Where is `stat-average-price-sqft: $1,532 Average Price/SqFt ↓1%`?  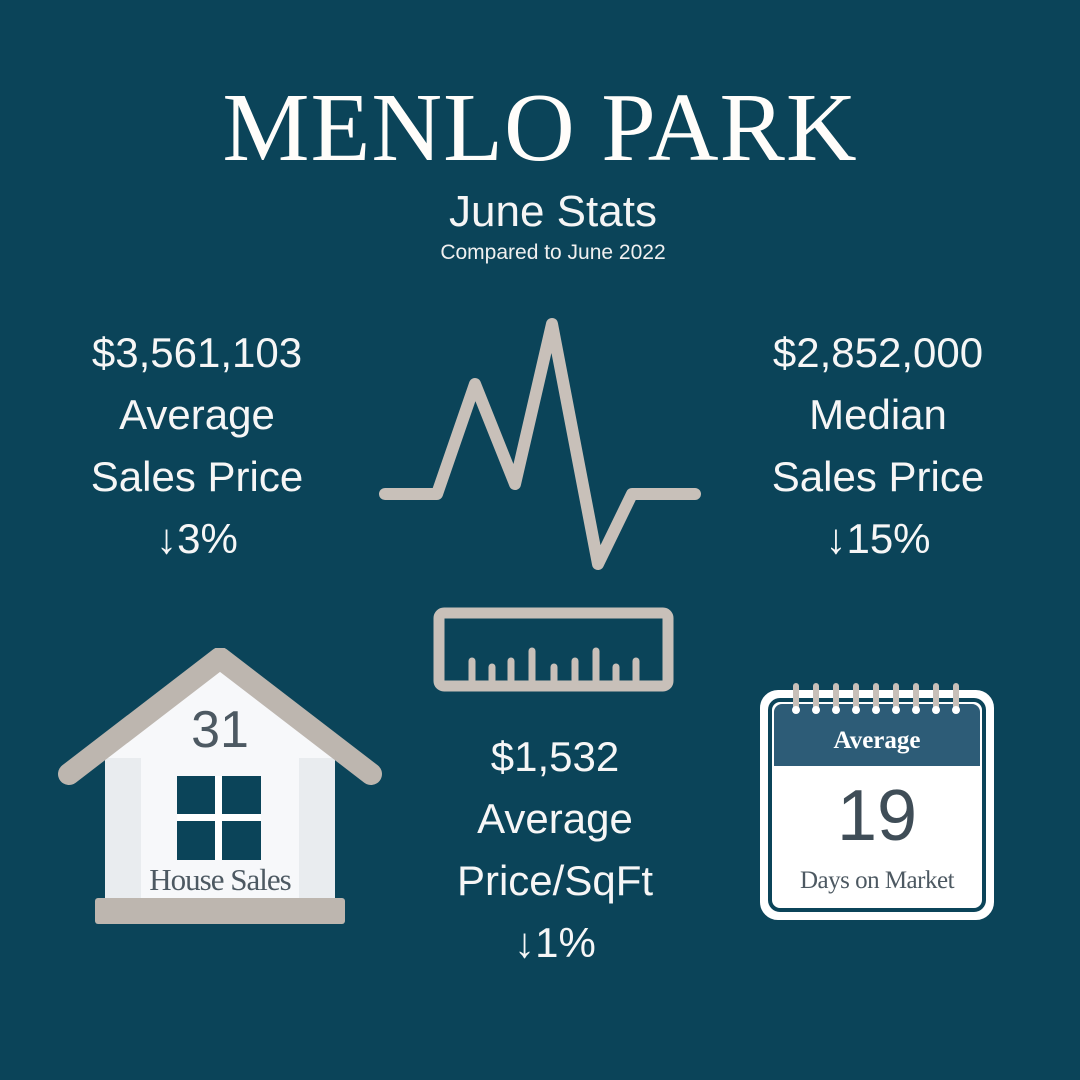 stat-average-price-sqft: $1,532 Average Price/SqFt ↓1% is located at coordinates (555, 850).